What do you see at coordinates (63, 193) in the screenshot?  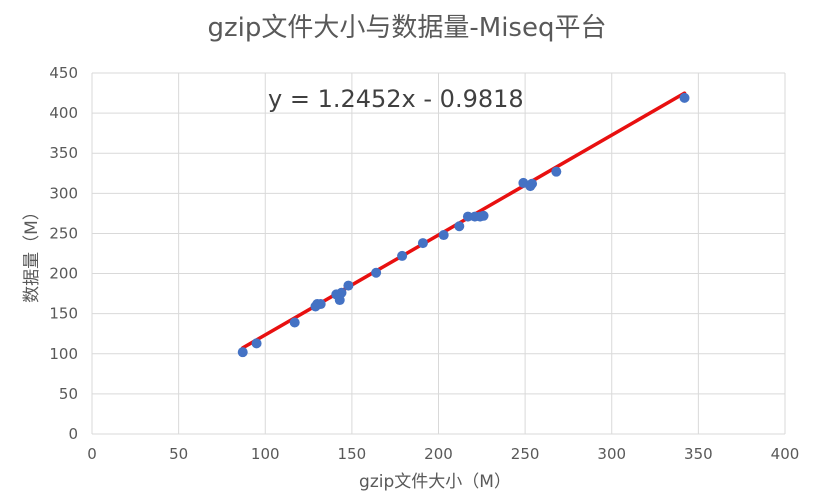 I see `y-tick-label: 300` at bounding box center [63, 193].